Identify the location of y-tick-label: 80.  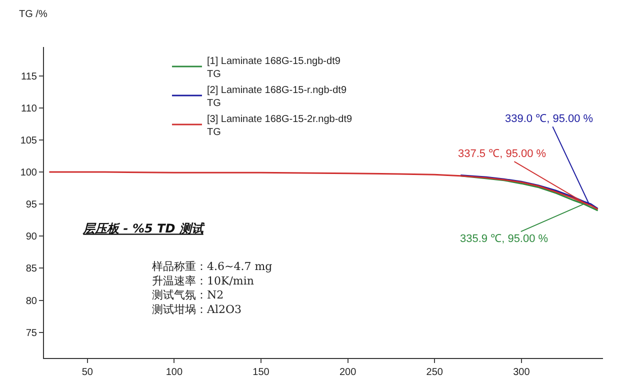
(32, 301).